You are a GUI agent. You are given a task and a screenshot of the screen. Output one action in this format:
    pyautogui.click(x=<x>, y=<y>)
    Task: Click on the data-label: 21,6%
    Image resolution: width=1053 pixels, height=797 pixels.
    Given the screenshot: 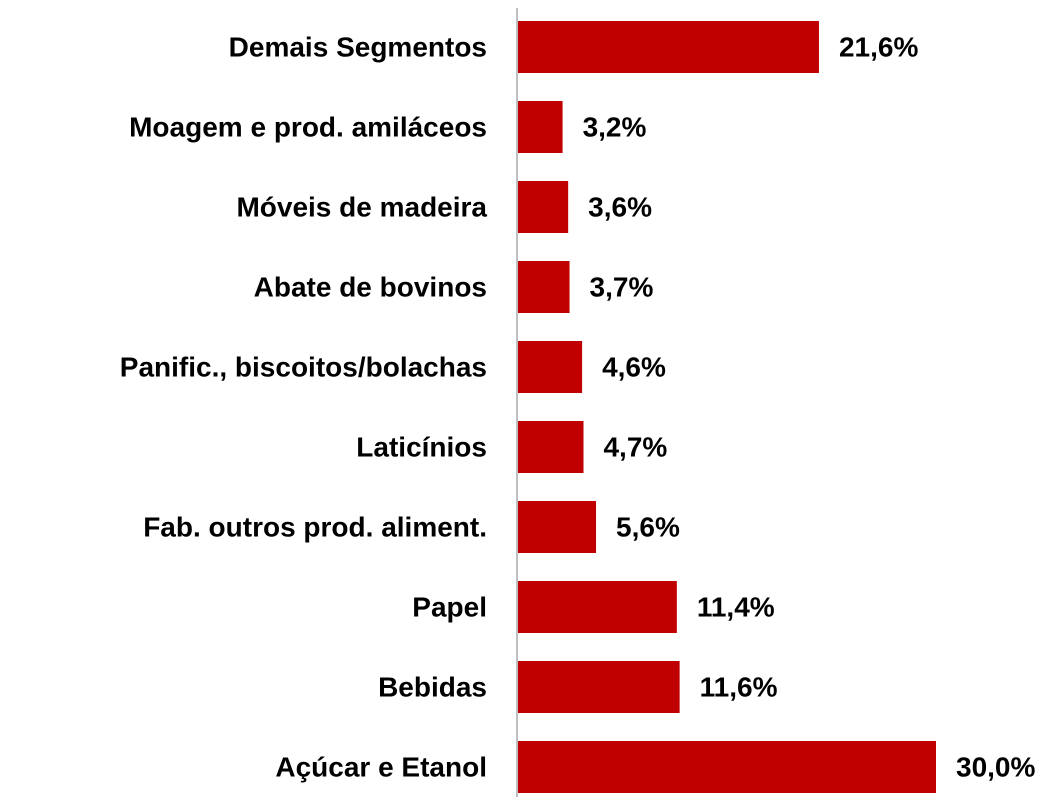 What is the action you would take?
    pyautogui.click(x=878, y=46)
    